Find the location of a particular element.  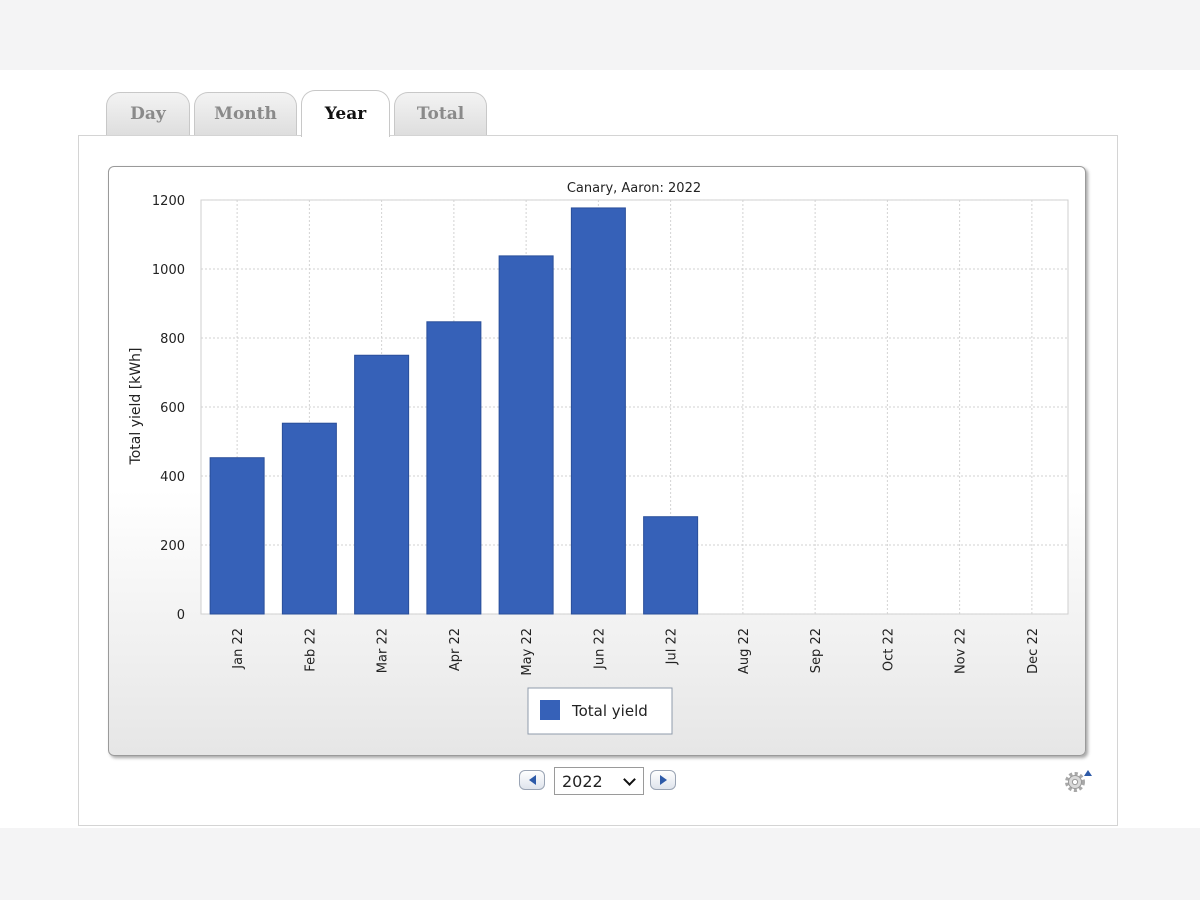

tab-total: Total is located at coordinates (440, 113).